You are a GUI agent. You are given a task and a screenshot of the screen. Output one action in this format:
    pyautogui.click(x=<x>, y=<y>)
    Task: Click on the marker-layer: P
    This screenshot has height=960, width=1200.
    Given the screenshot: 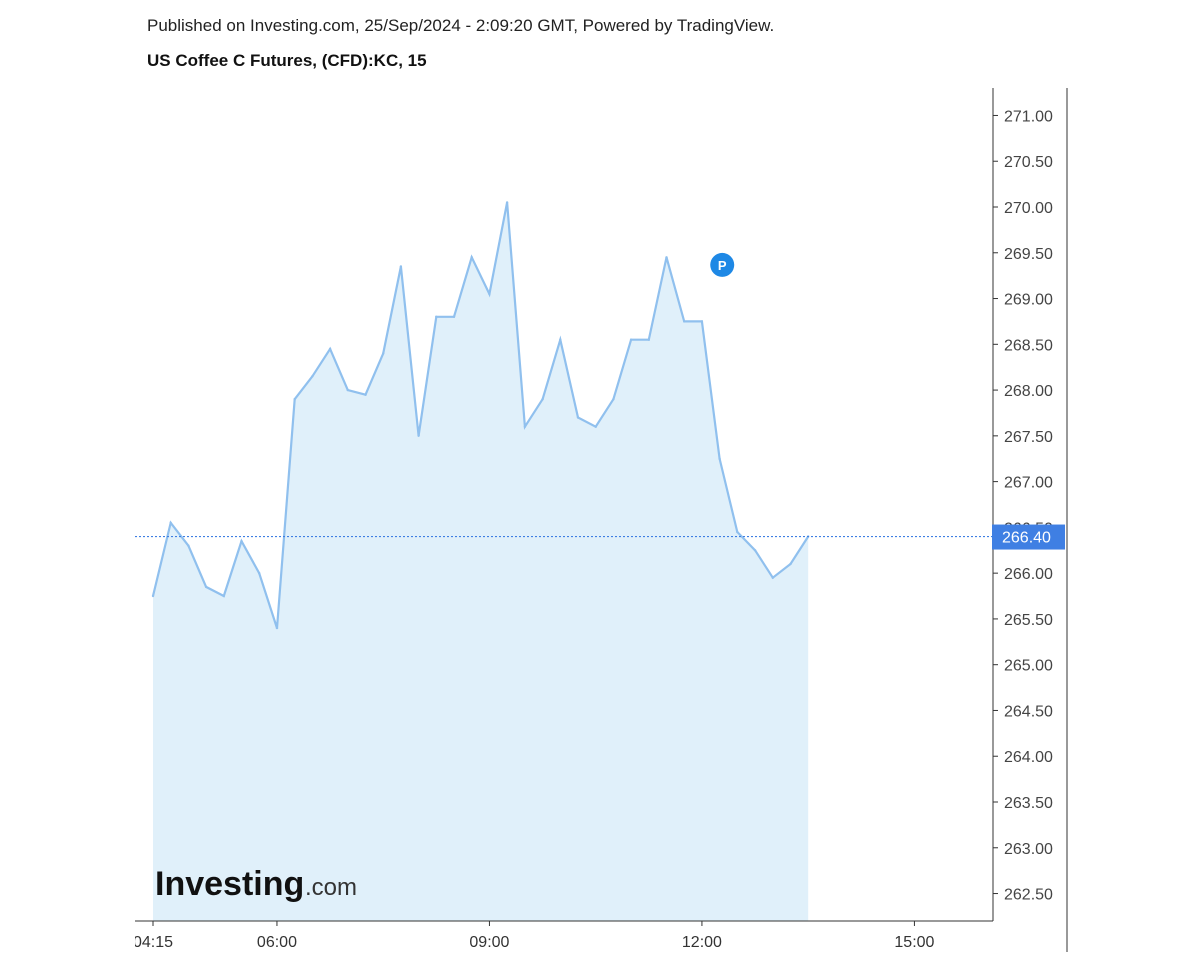 What is the action you would take?
    pyautogui.click(x=722, y=264)
    